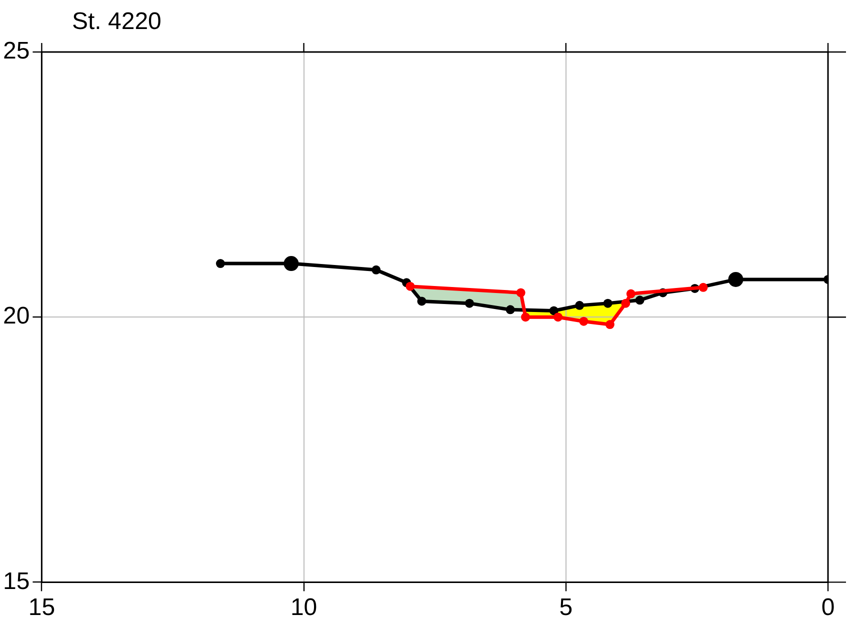 The width and height of the screenshot is (848, 626). What do you see at coordinates (304, 608) in the screenshot?
I see `x-tick-label: 10` at bounding box center [304, 608].